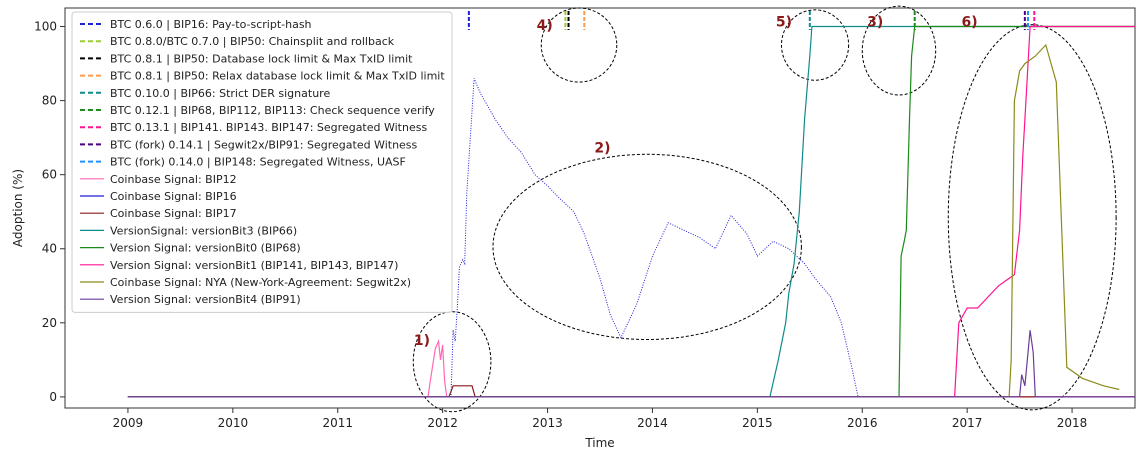 This screenshot has width=1140, height=453. Describe the element at coordinates (337, 423) in the screenshot. I see `x-tick-label-2011: 2011` at that location.